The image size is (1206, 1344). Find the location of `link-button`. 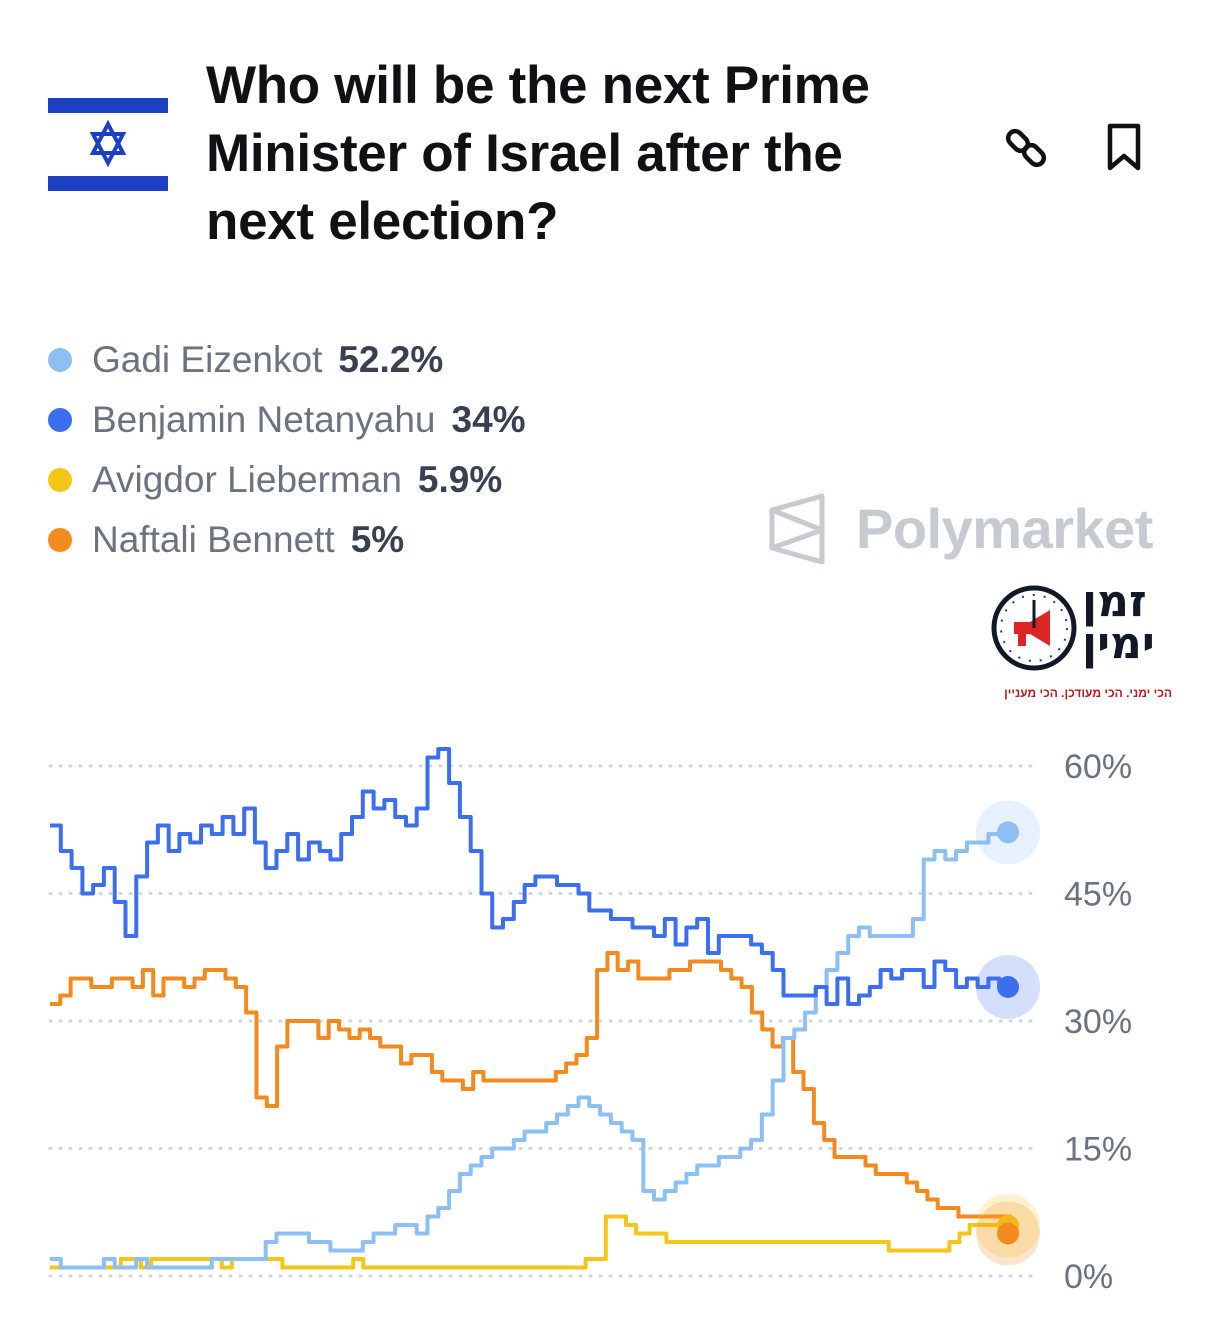

link-button is located at coordinates (1026, 148).